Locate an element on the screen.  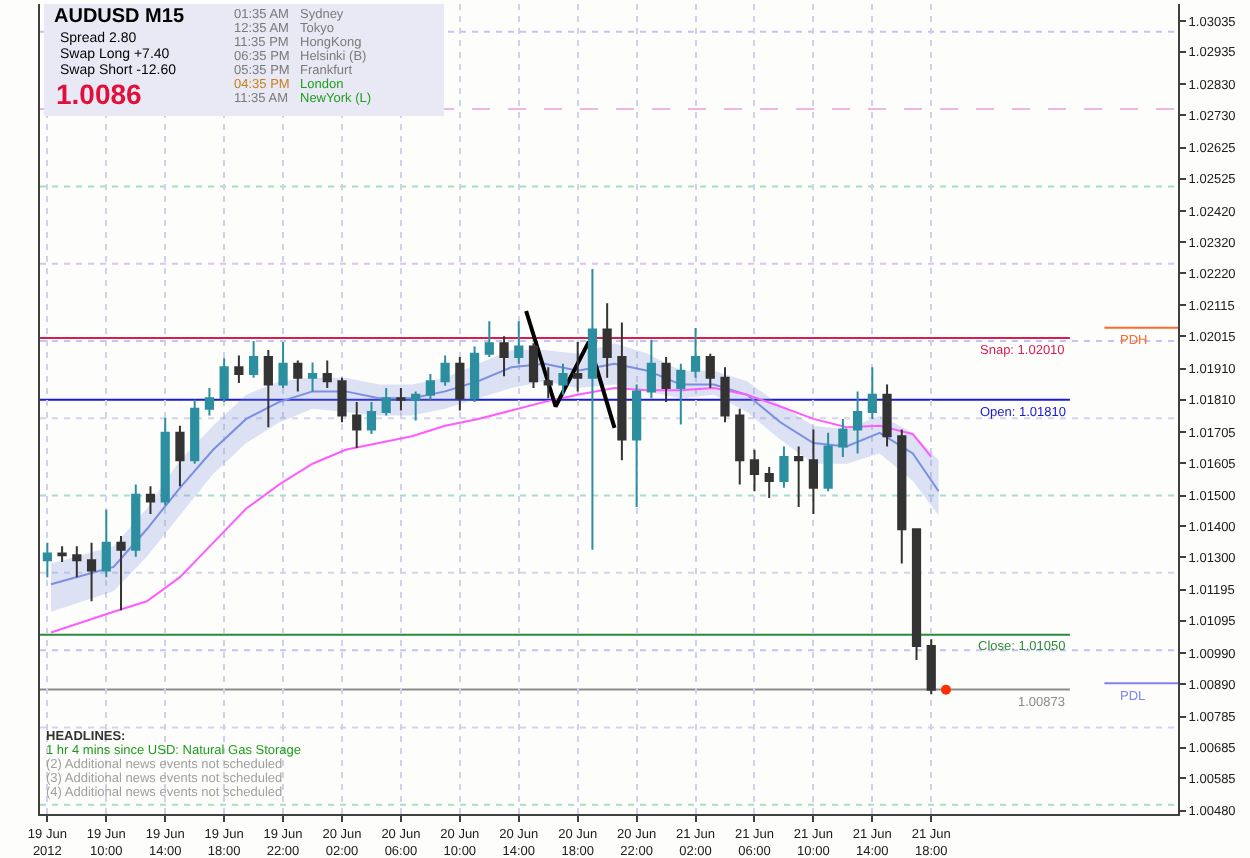
chart-title: AUDUSD M15 is located at coordinates (119, 17).